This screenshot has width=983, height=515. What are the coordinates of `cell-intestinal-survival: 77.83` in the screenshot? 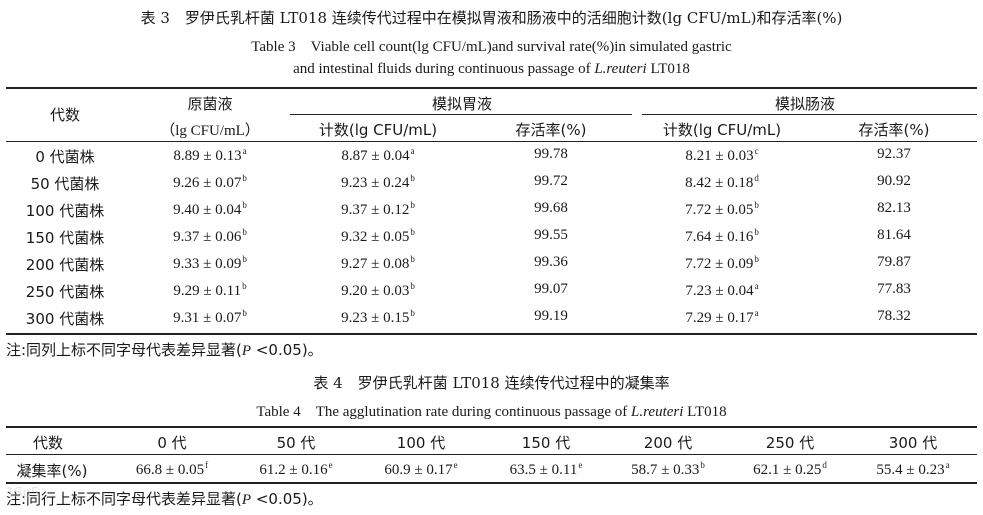 It's located at (894, 289).